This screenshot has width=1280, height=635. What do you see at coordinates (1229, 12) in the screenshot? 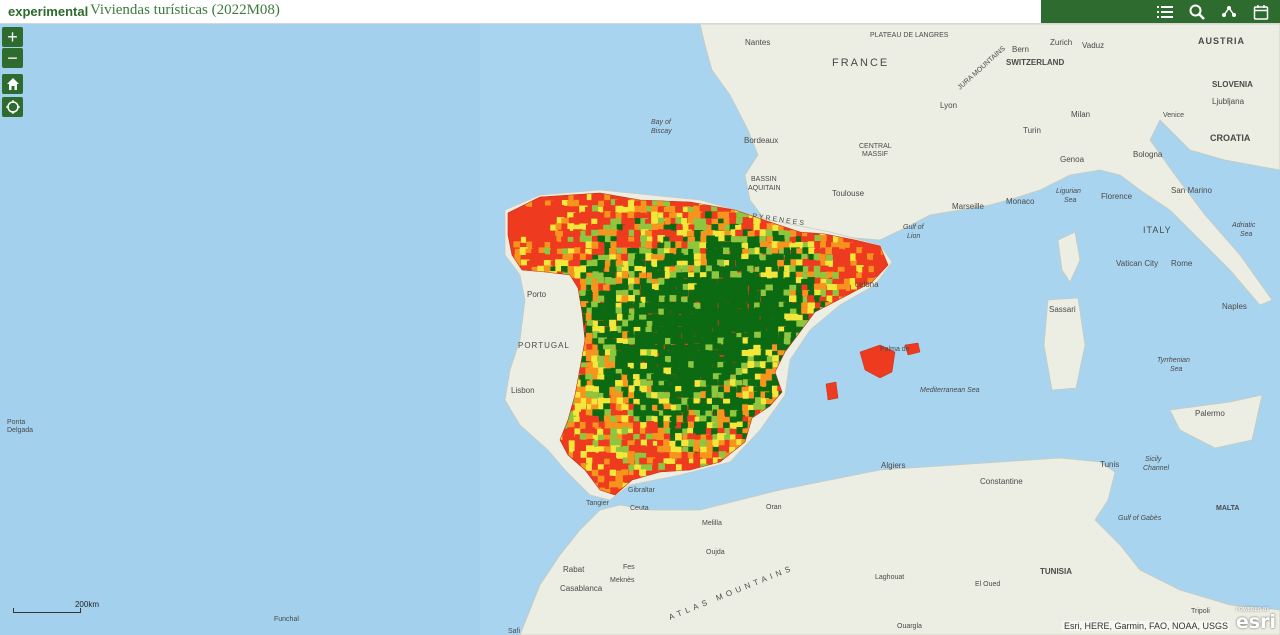
I see `basemap-button` at bounding box center [1229, 12].